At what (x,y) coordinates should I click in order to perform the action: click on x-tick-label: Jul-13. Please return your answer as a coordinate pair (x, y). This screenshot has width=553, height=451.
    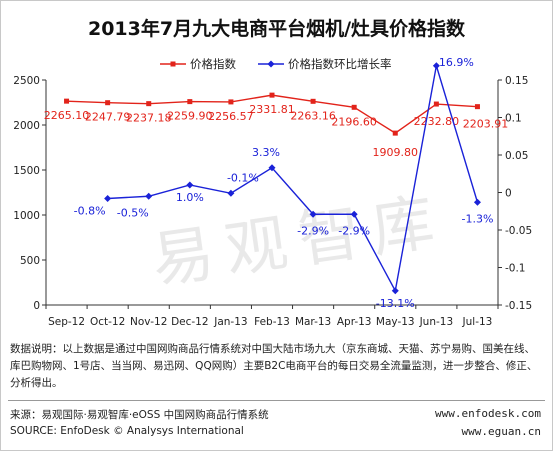
    Looking at the image, I should click on (477, 322).